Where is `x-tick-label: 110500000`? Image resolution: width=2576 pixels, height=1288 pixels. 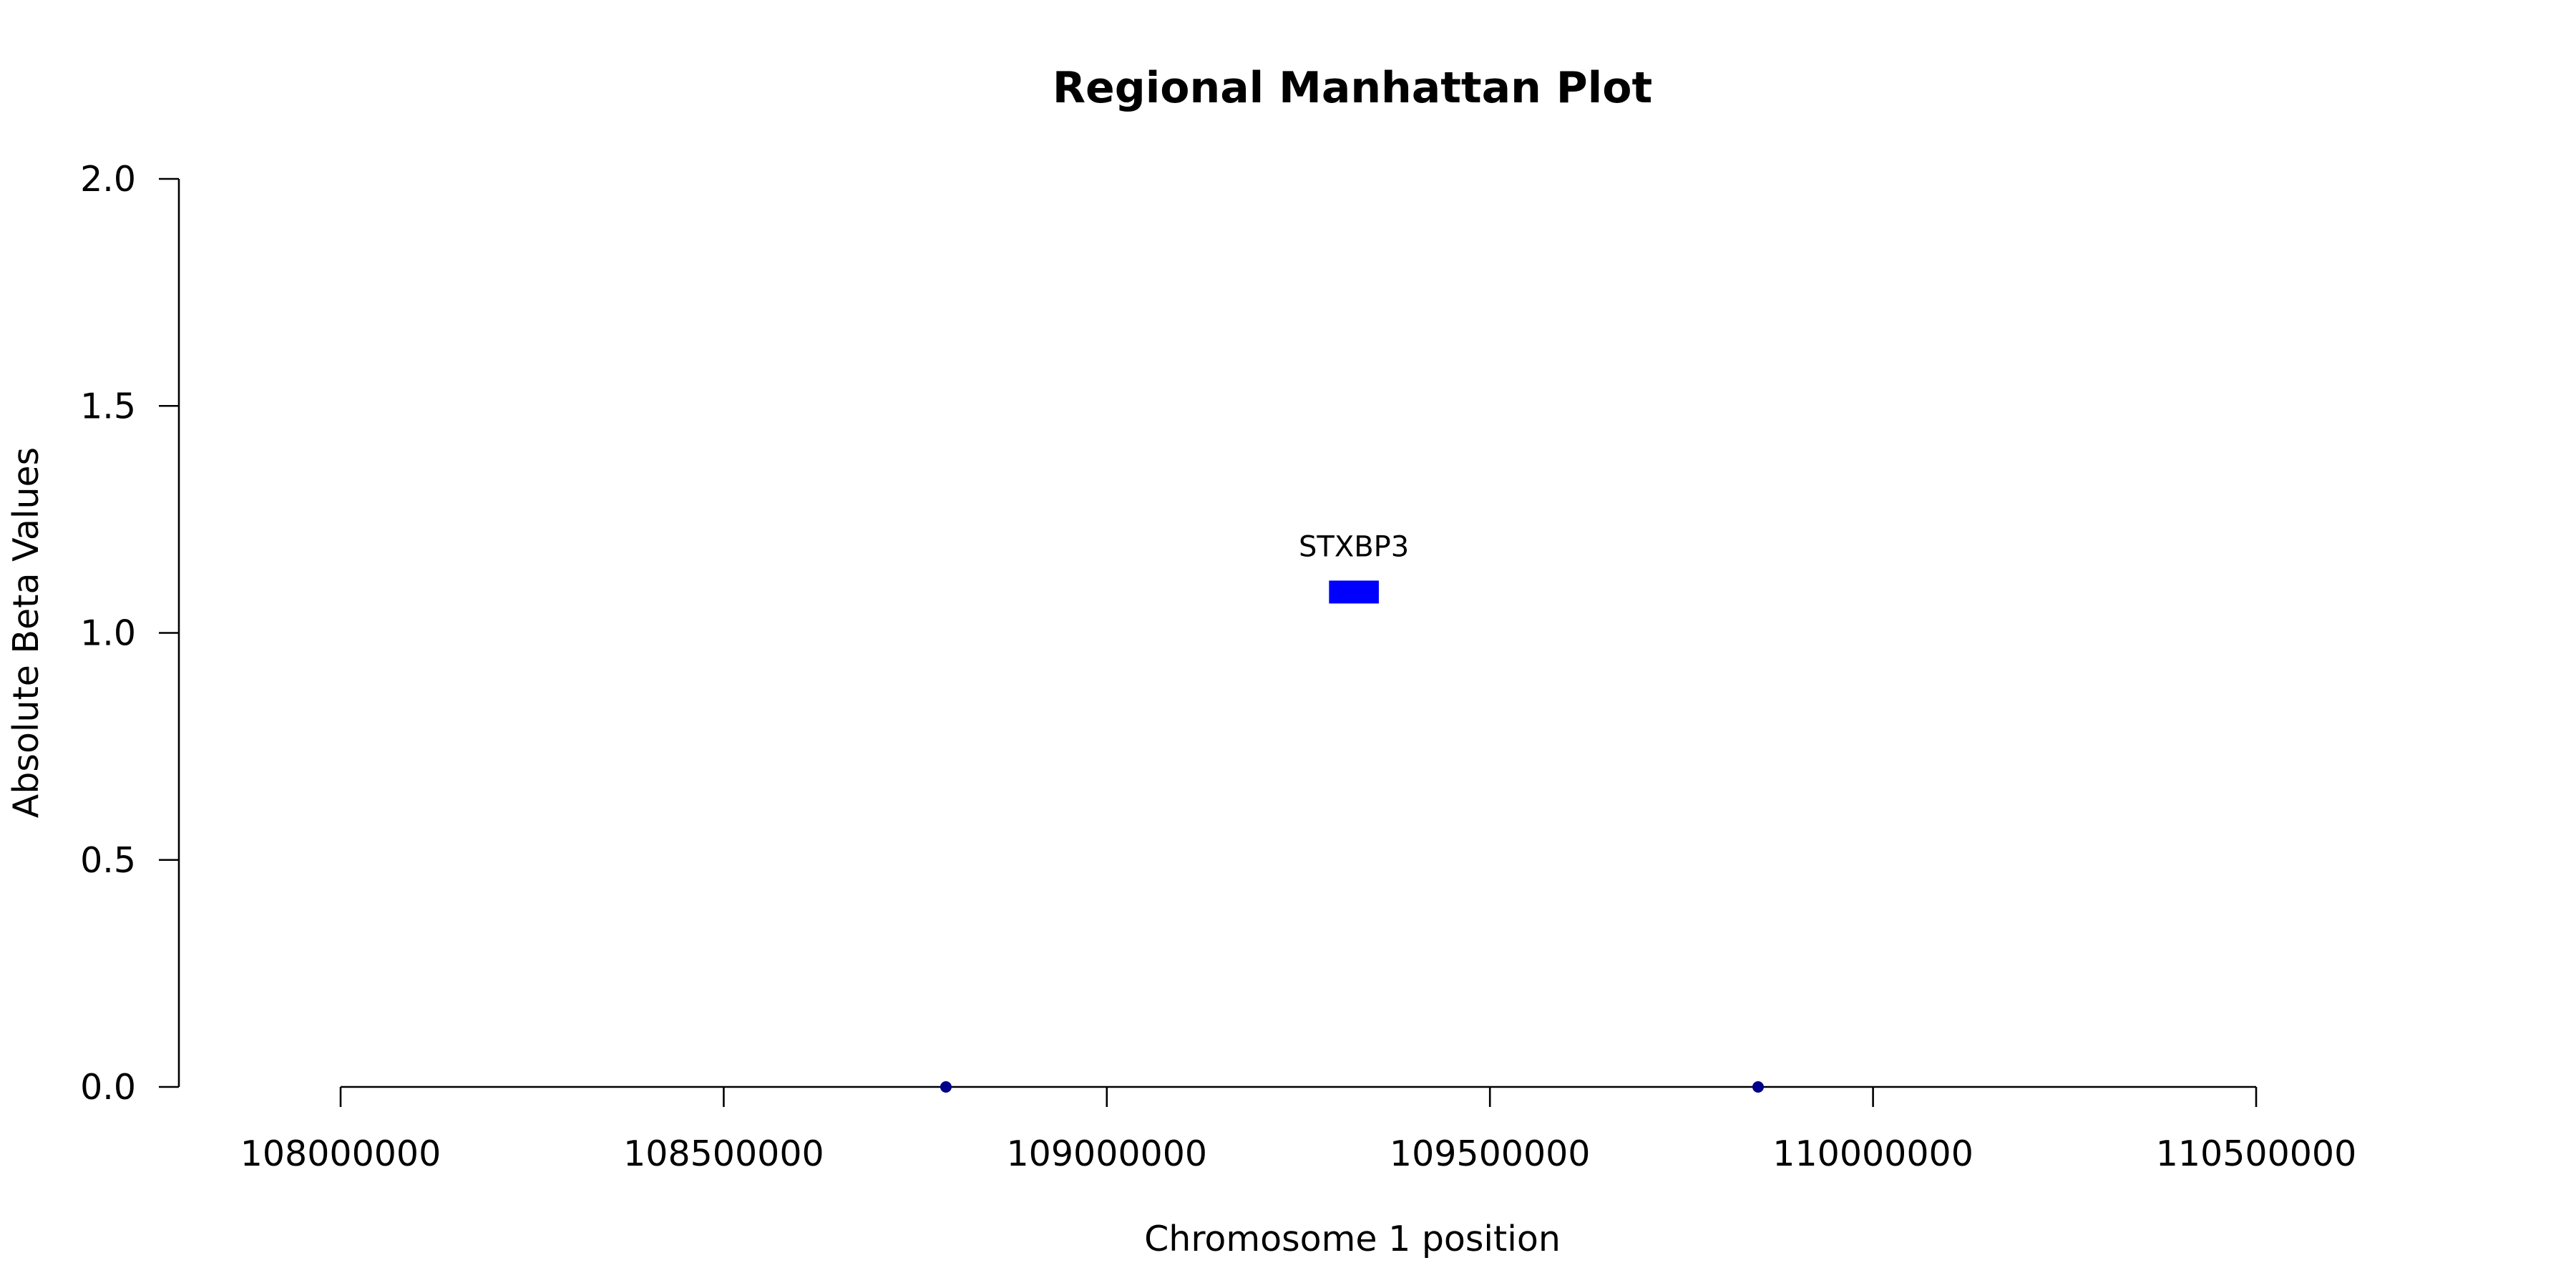
x-tick-label: 110500000 is located at coordinates (2256, 1153).